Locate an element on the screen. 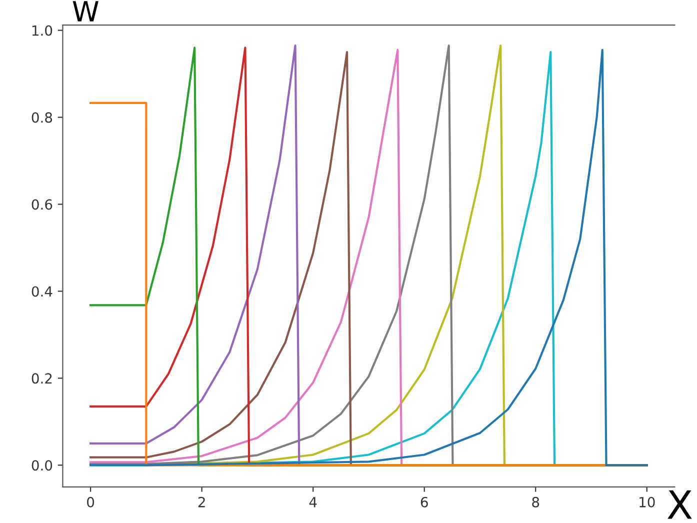  x-tick-label: 0 is located at coordinates (90, 502).